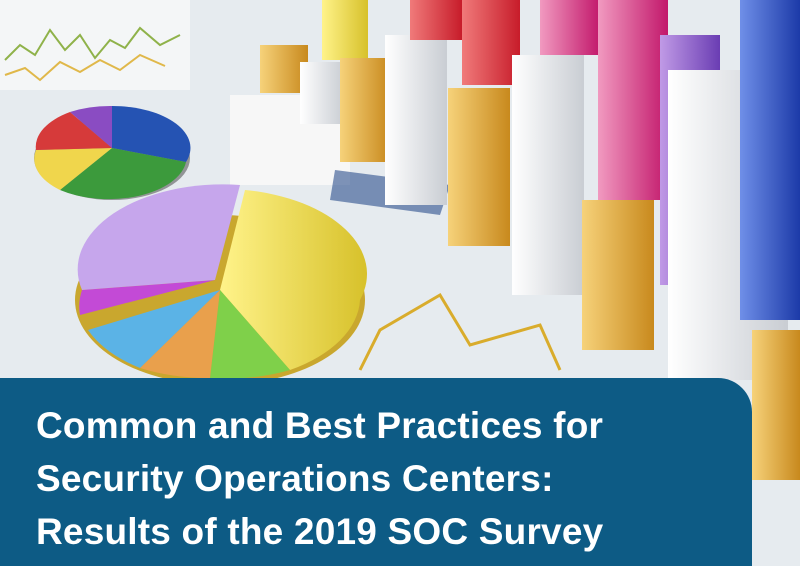 Image resolution: width=800 pixels, height=566 pixels. What do you see at coordinates (295, 478) in the screenshot?
I see `title-line: Security Operations Centers:` at bounding box center [295, 478].